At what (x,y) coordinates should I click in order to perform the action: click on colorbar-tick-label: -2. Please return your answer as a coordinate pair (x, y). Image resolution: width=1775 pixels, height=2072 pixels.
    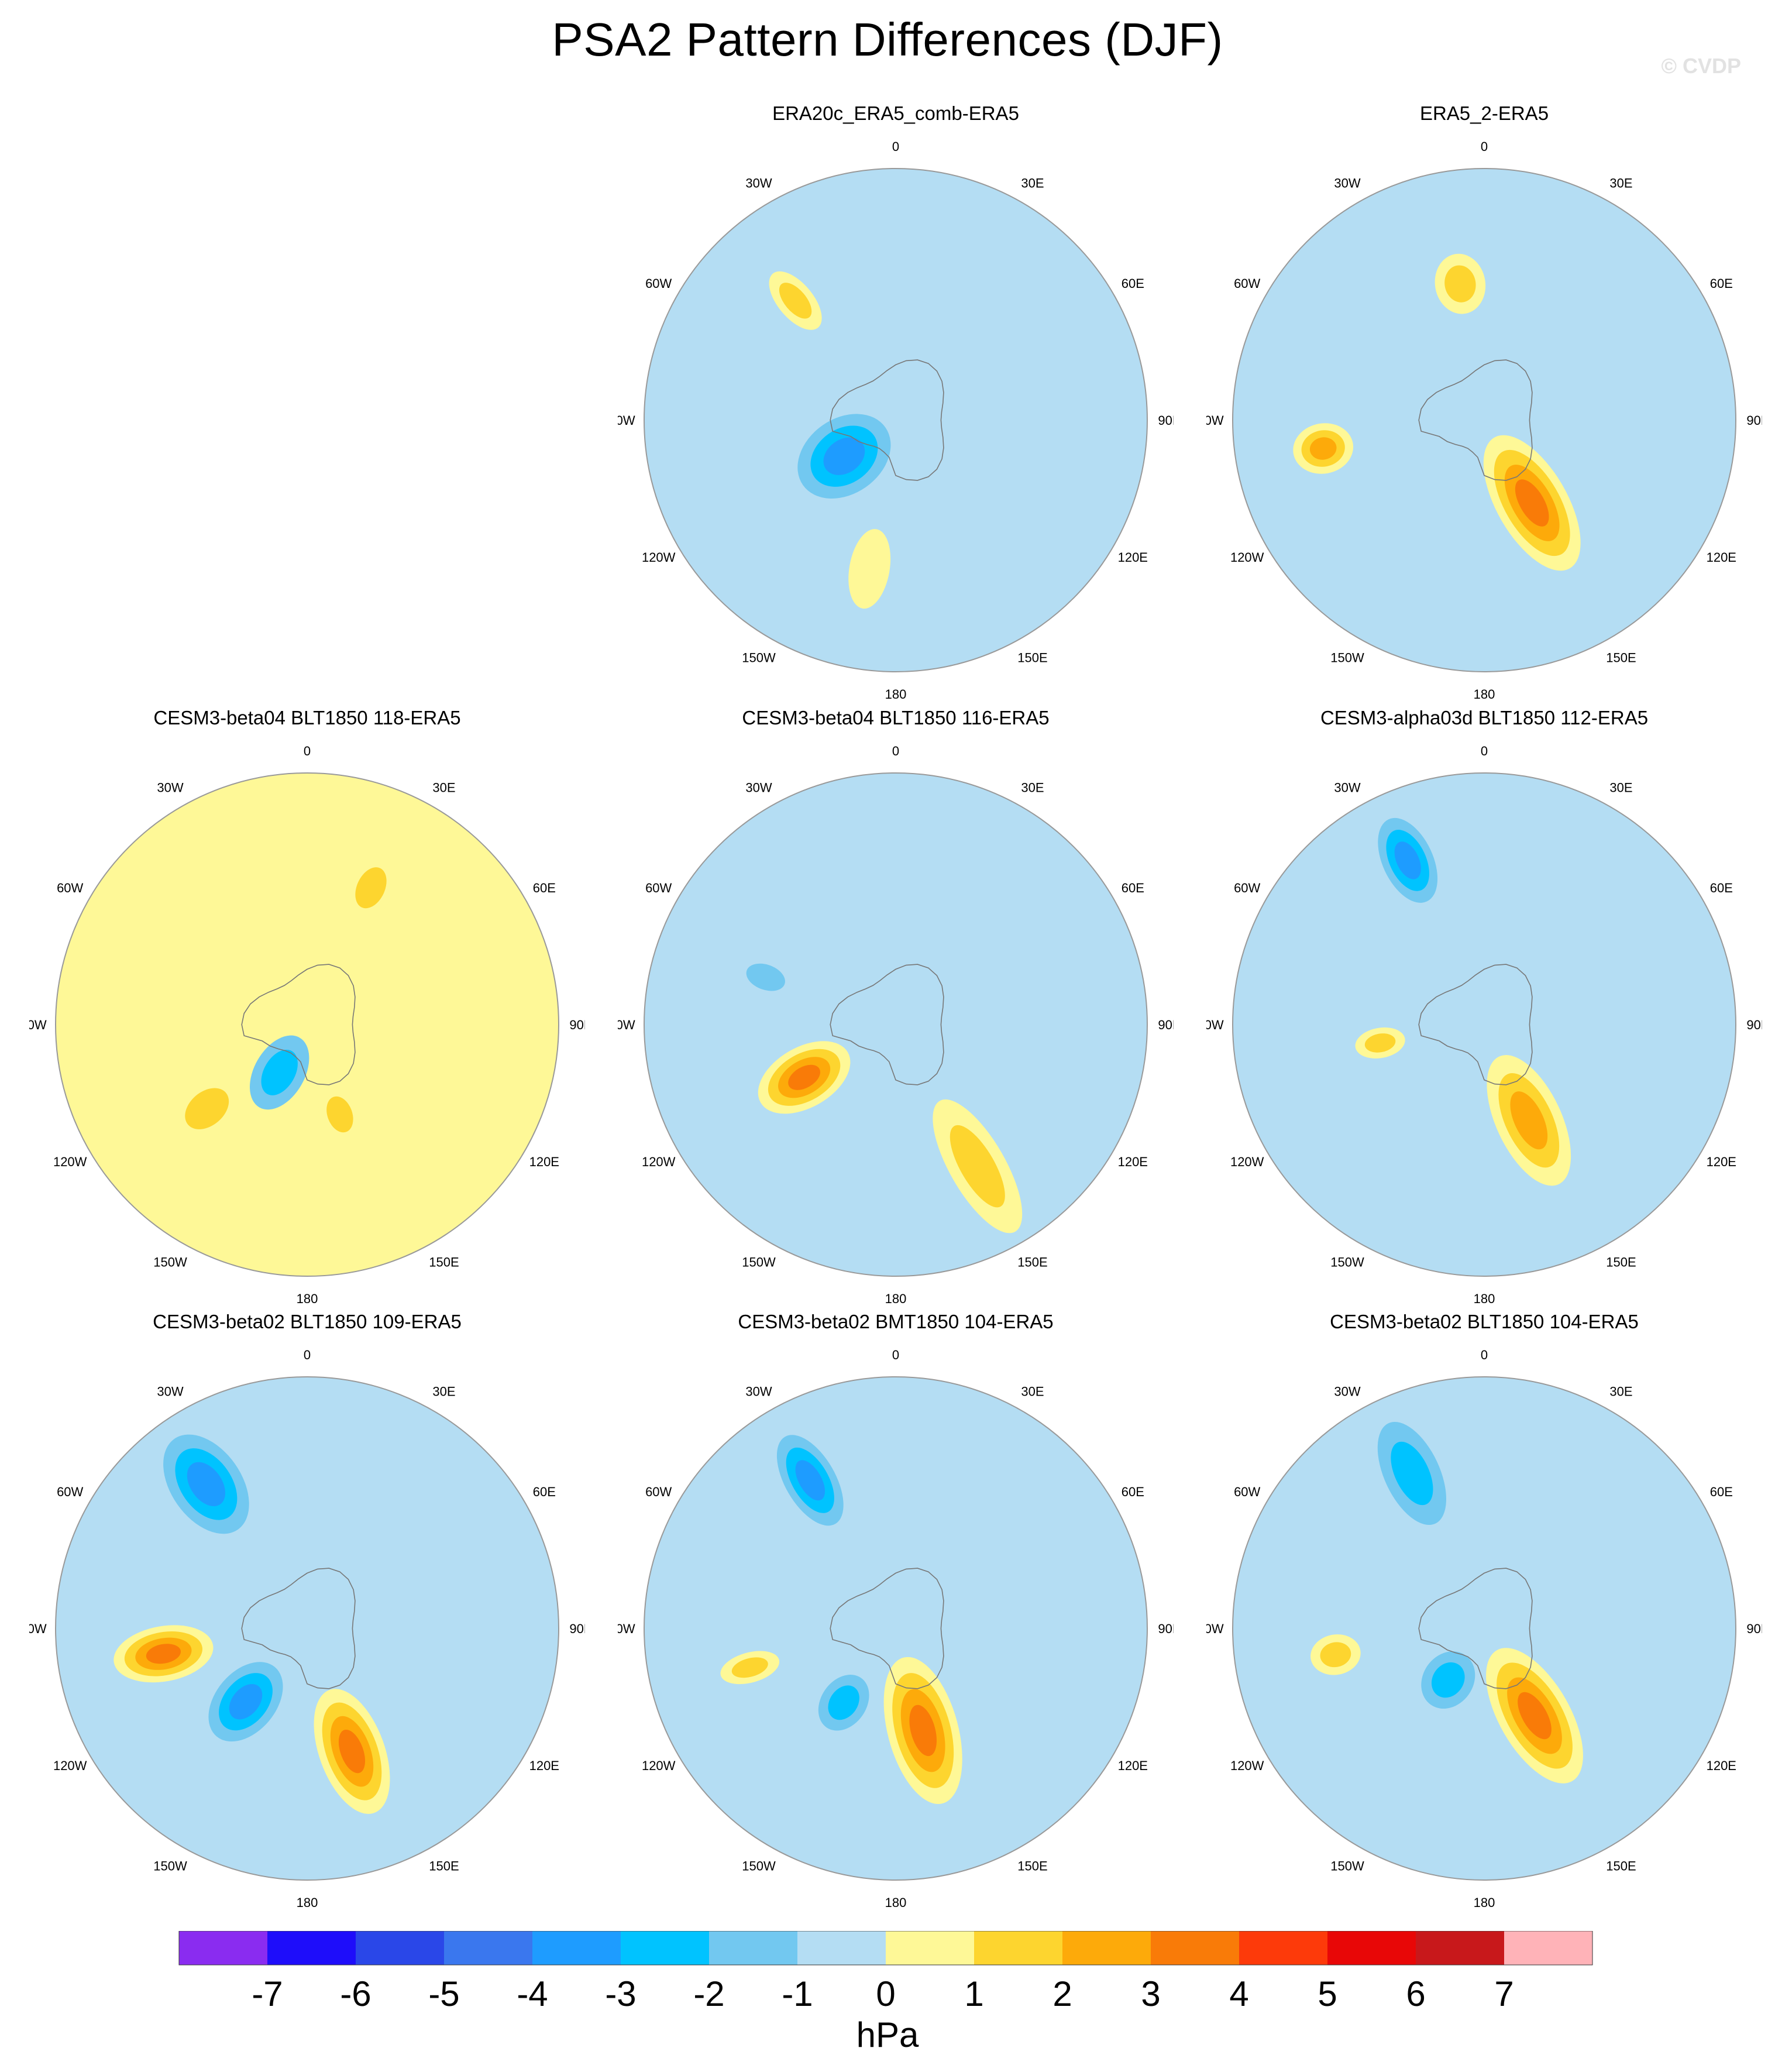
    Looking at the image, I should click on (708, 1994).